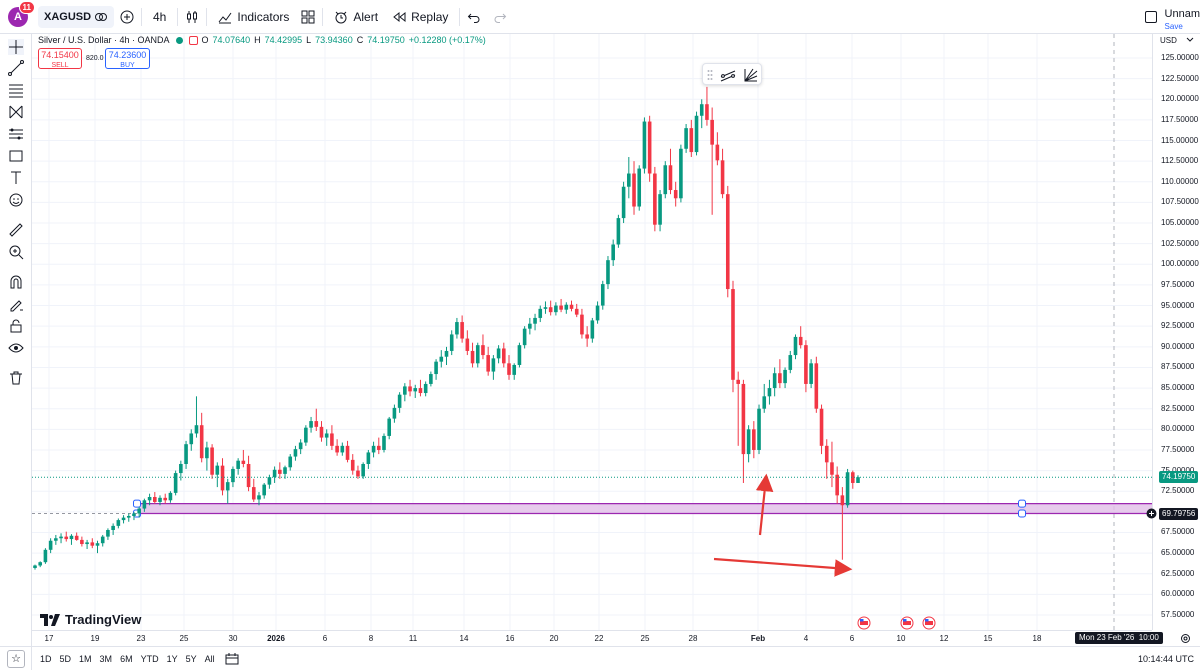 This screenshot has height=670, width=1200. What do you see at coordinates (16, 47) in the screenshot?
I see `crosshair-icon` at bounding box center [16, 47].